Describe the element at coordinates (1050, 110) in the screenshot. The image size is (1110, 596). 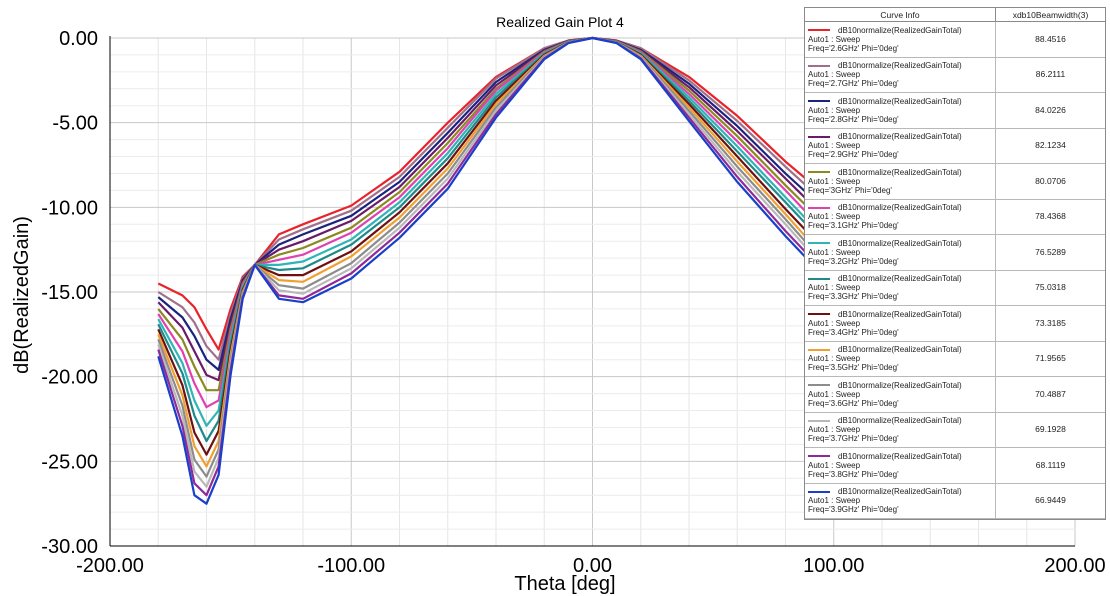
I see `legend-beamwidth-value: 84.0226` at that location.